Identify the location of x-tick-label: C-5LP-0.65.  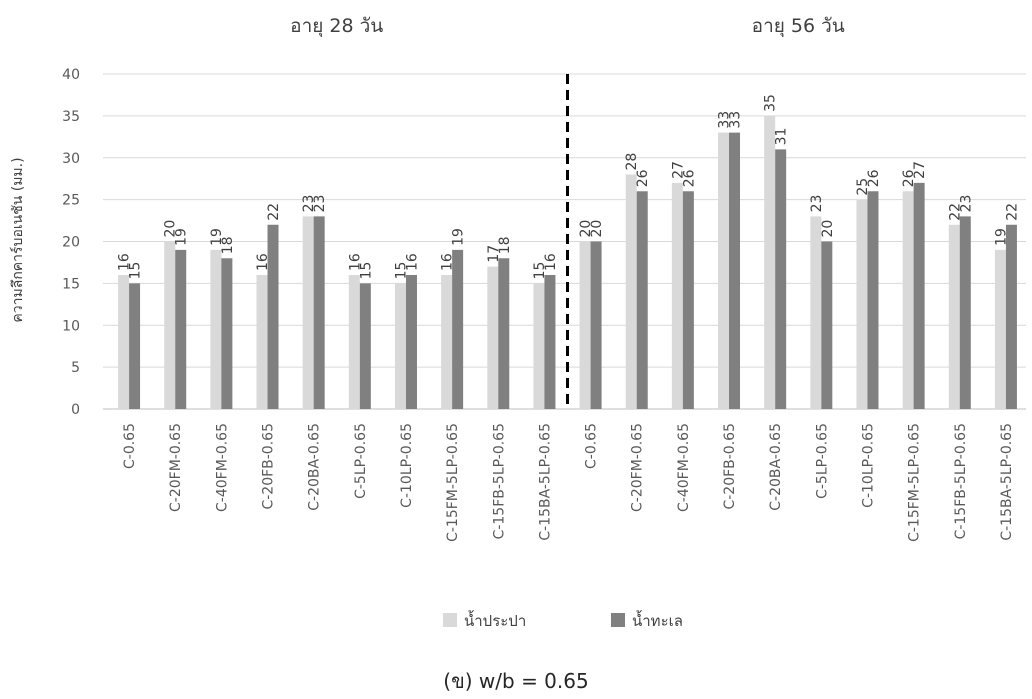
(361, 461).